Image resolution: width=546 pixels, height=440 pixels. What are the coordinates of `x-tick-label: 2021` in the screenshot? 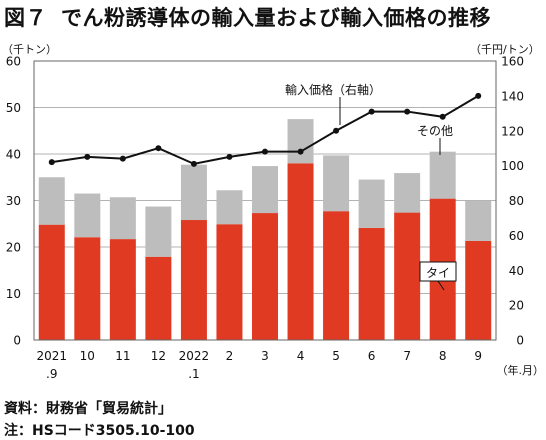 It's located at (51, 356).